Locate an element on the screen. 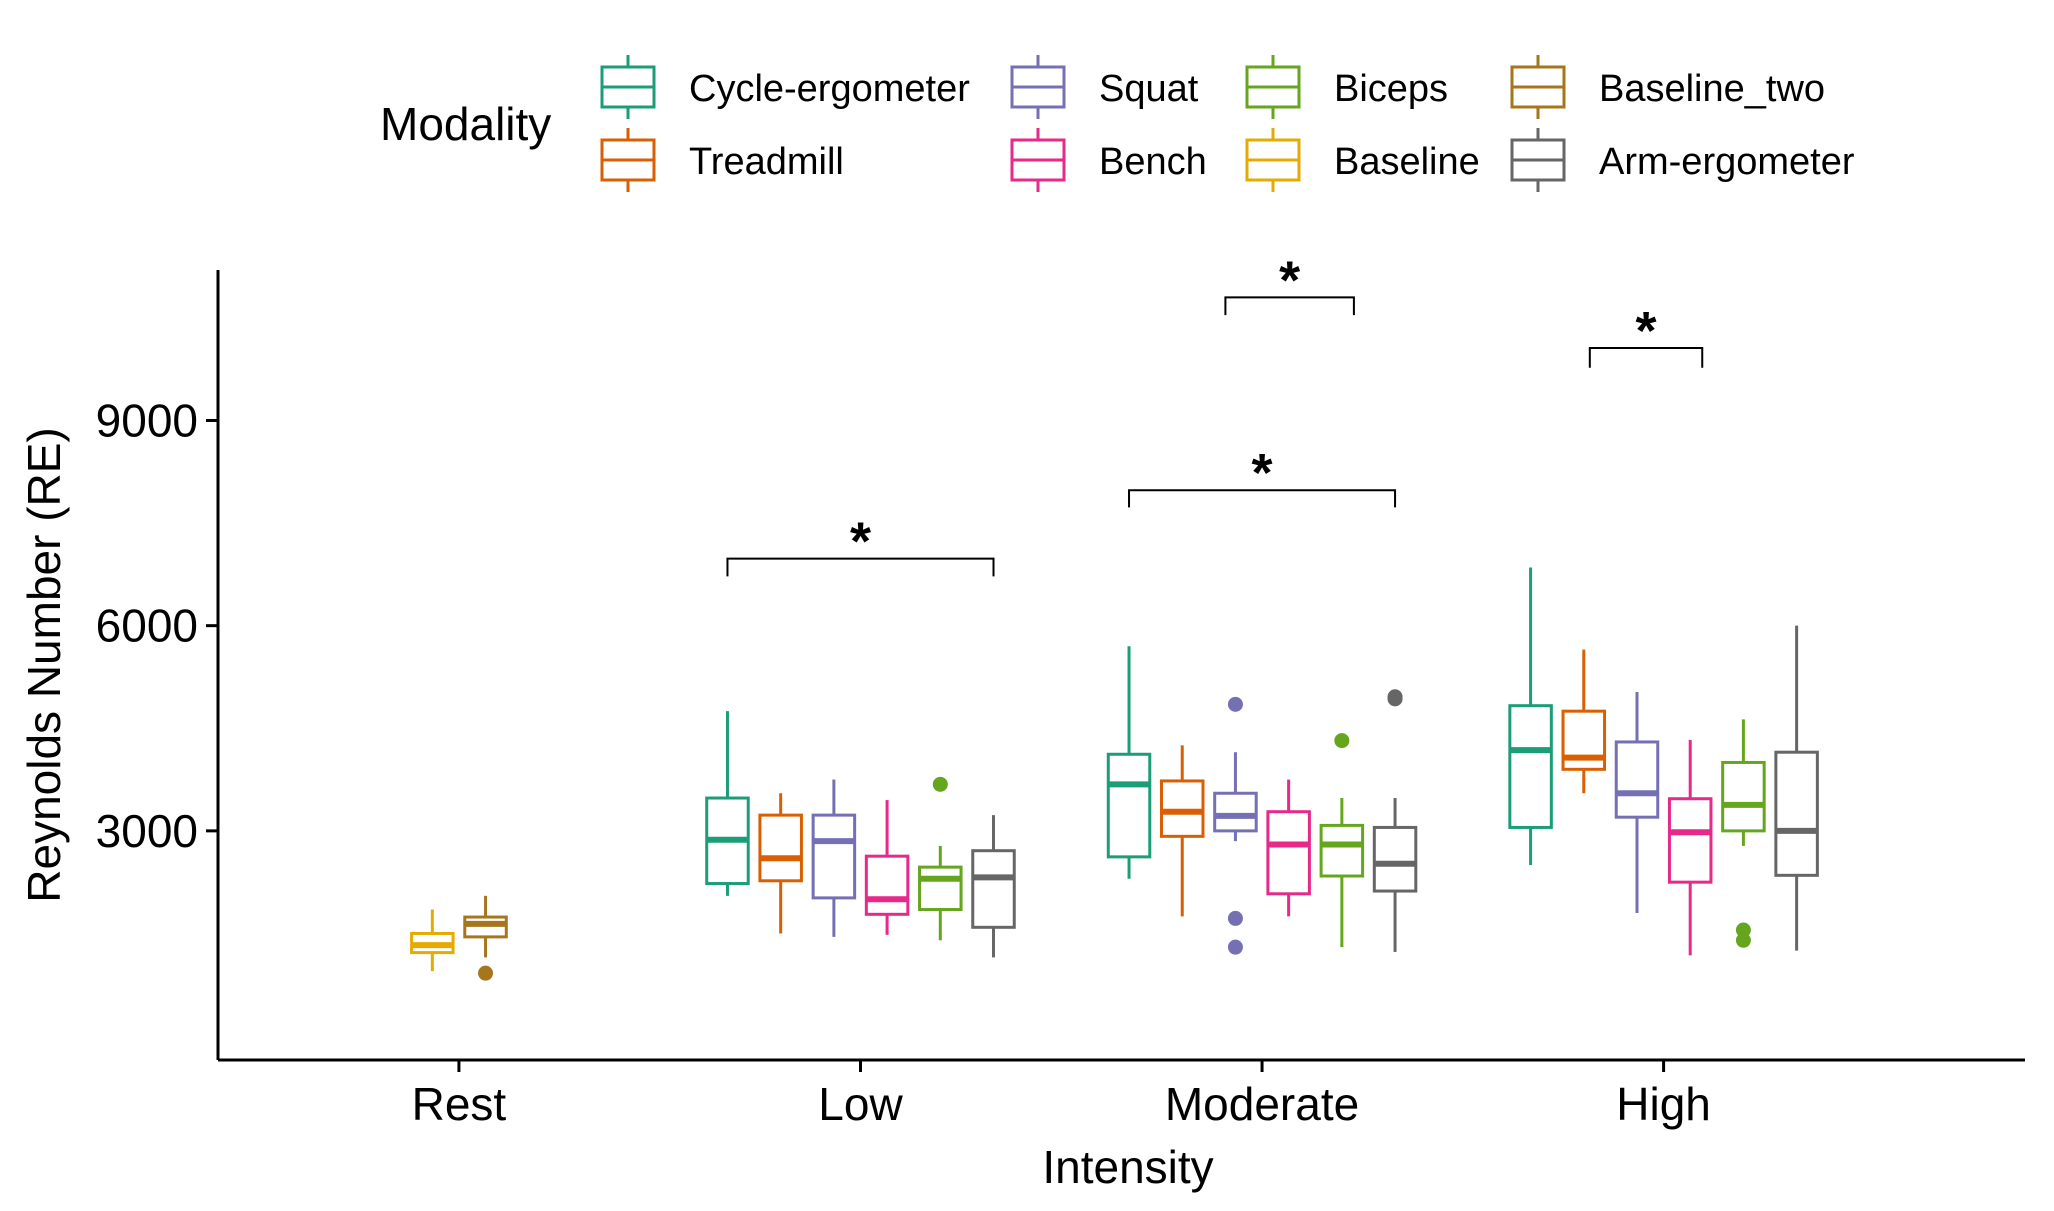 This screenshot has width=2054, height=1211. legend-item: Squat is located at coordinates (1104, 87).